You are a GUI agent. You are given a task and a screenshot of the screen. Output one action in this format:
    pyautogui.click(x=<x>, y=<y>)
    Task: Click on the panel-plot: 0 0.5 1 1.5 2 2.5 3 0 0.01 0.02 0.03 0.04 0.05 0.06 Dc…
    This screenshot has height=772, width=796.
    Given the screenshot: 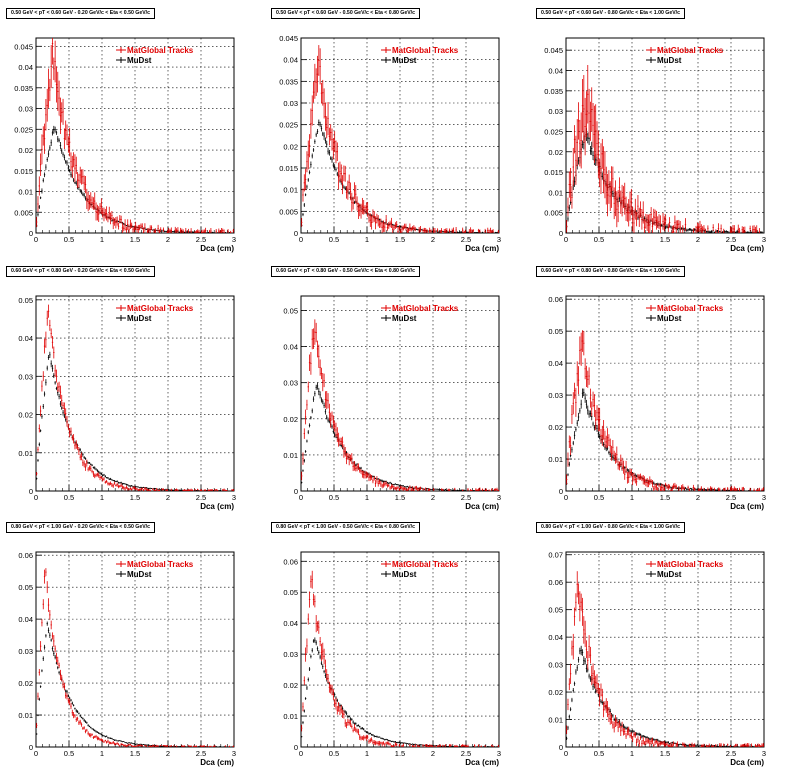 What is the action you would take?
    pyautogui.click(x=392, y=659)
    